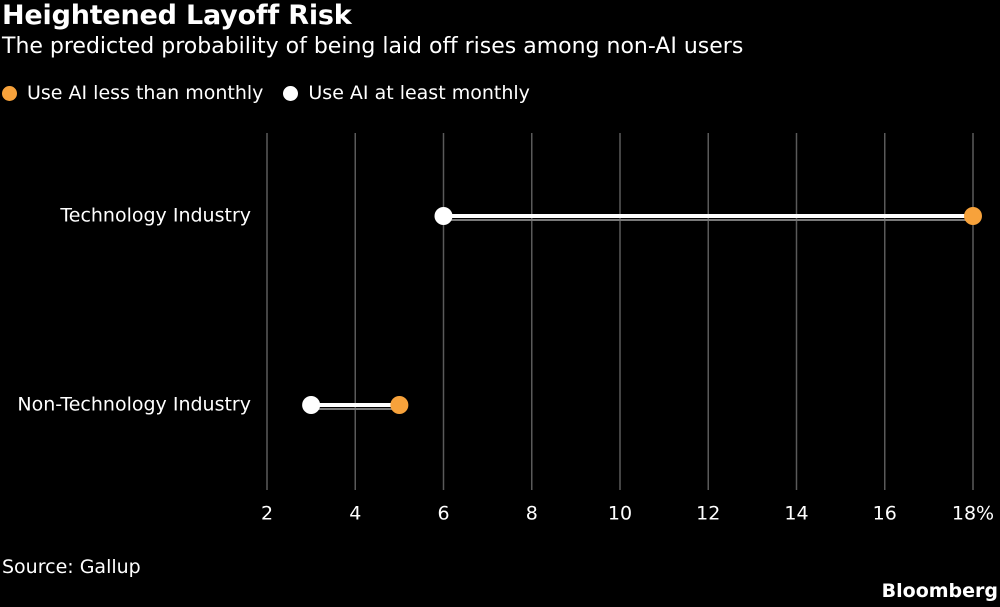 The height and width of the screenshot is (607, 1000). What do you see at coordinates (443, 514) in the screenshot?
I see `x-tick-label-6: 6` at bounding box center [443, 514].